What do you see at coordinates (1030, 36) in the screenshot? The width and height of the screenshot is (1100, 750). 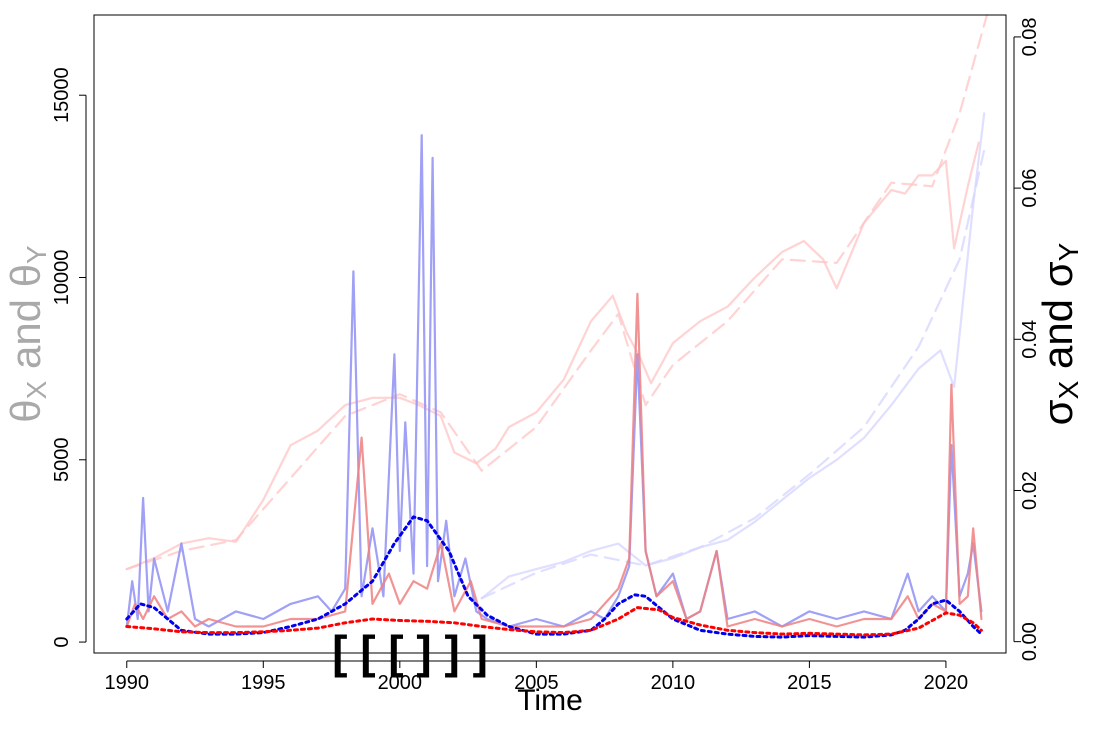 I see `y-right-tick-label: 0.08` at bounding box center [1030, 36].